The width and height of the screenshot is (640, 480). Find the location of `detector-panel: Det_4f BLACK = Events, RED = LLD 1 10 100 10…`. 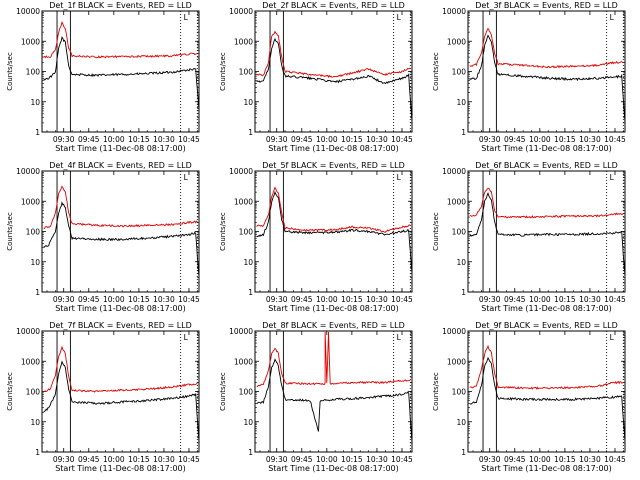

detector-panel: Det_4f BLACK = Events, RED = LLD 1 10 100 10… is located at coordinates (103, 237).